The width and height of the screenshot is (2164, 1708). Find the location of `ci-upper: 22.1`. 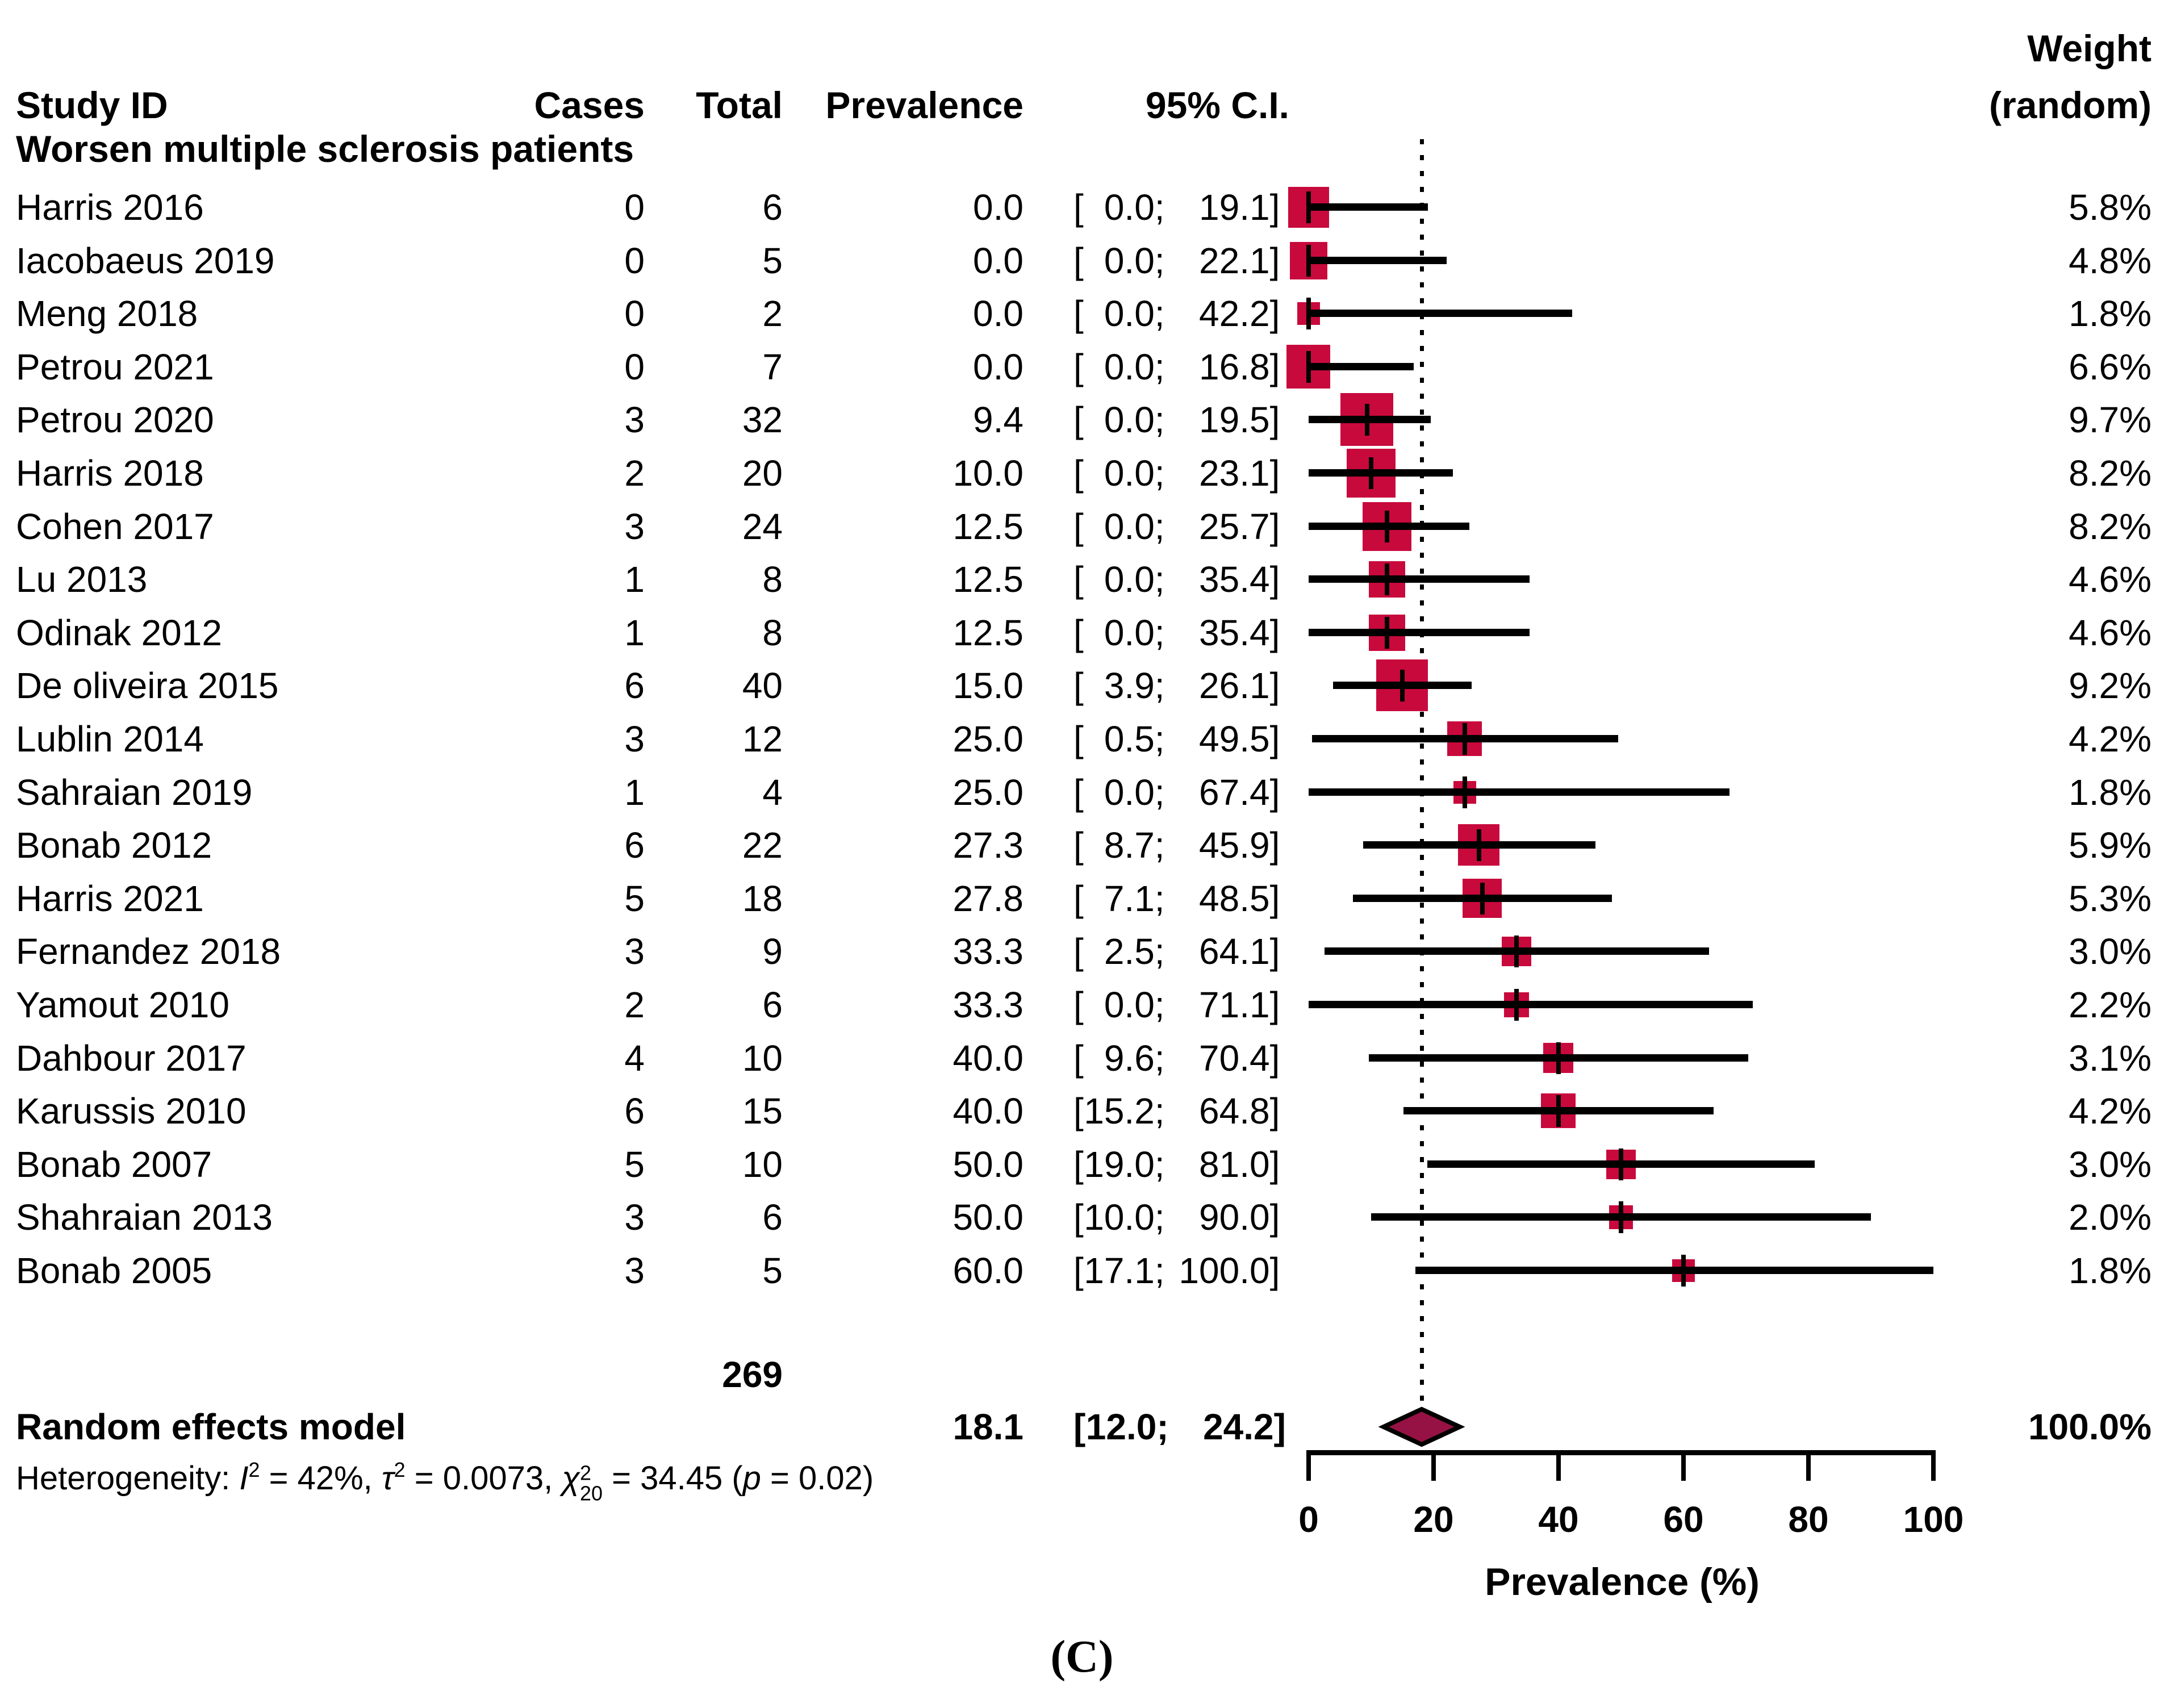

ci-upper: 22.1 is located at coordinates (1234, 260).